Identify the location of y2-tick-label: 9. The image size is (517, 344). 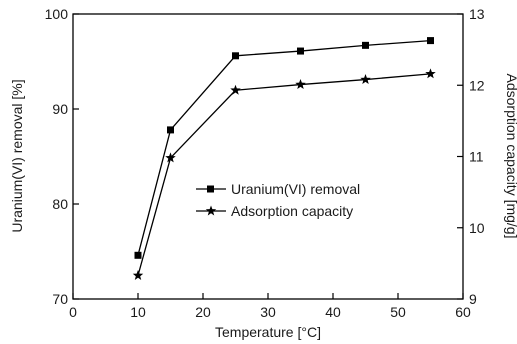
(473, 299).